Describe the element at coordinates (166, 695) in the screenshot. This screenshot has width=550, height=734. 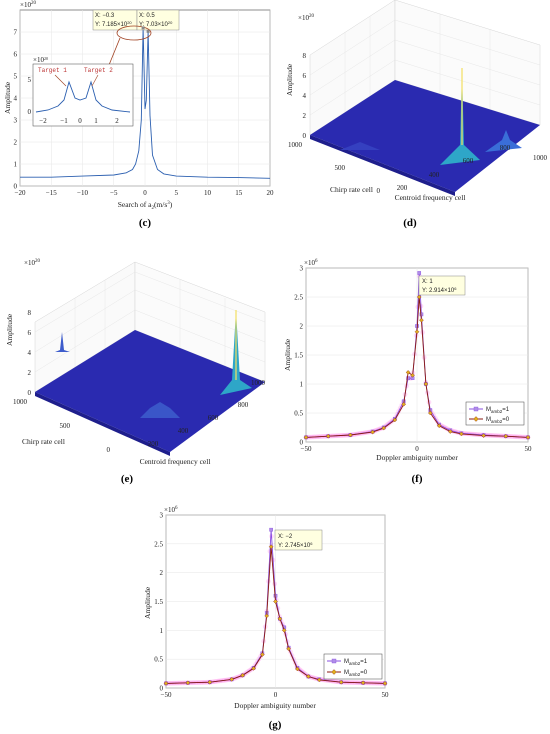
I see `g-xtick-label: −50` at that location.